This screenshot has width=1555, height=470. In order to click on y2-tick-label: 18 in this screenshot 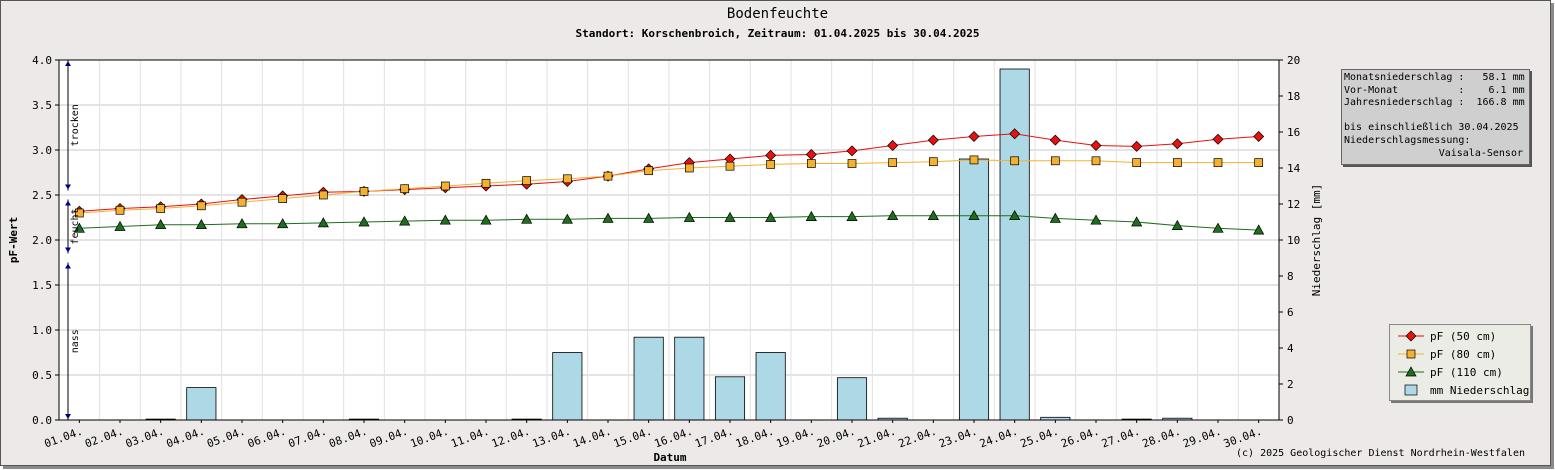, I will do `click(1293, 96)`.